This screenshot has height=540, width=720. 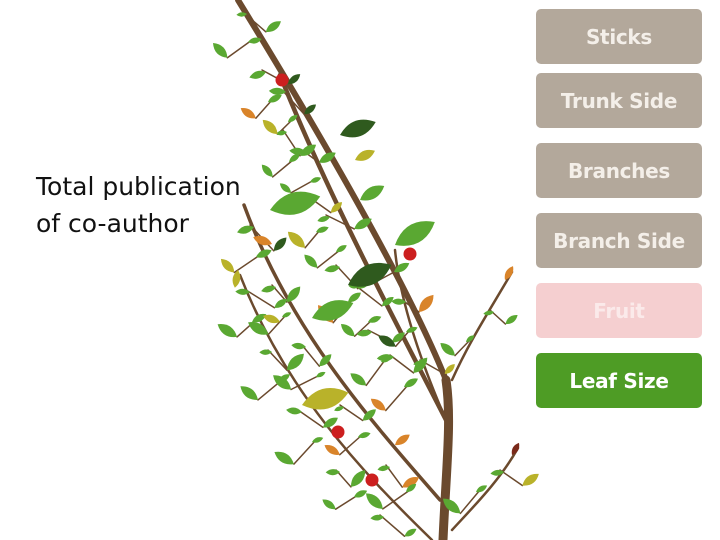 What do you see at coordinates (619, 36) in the screenshot?
I see `sticks-button: Sticks` at bounding box center [619, 36].